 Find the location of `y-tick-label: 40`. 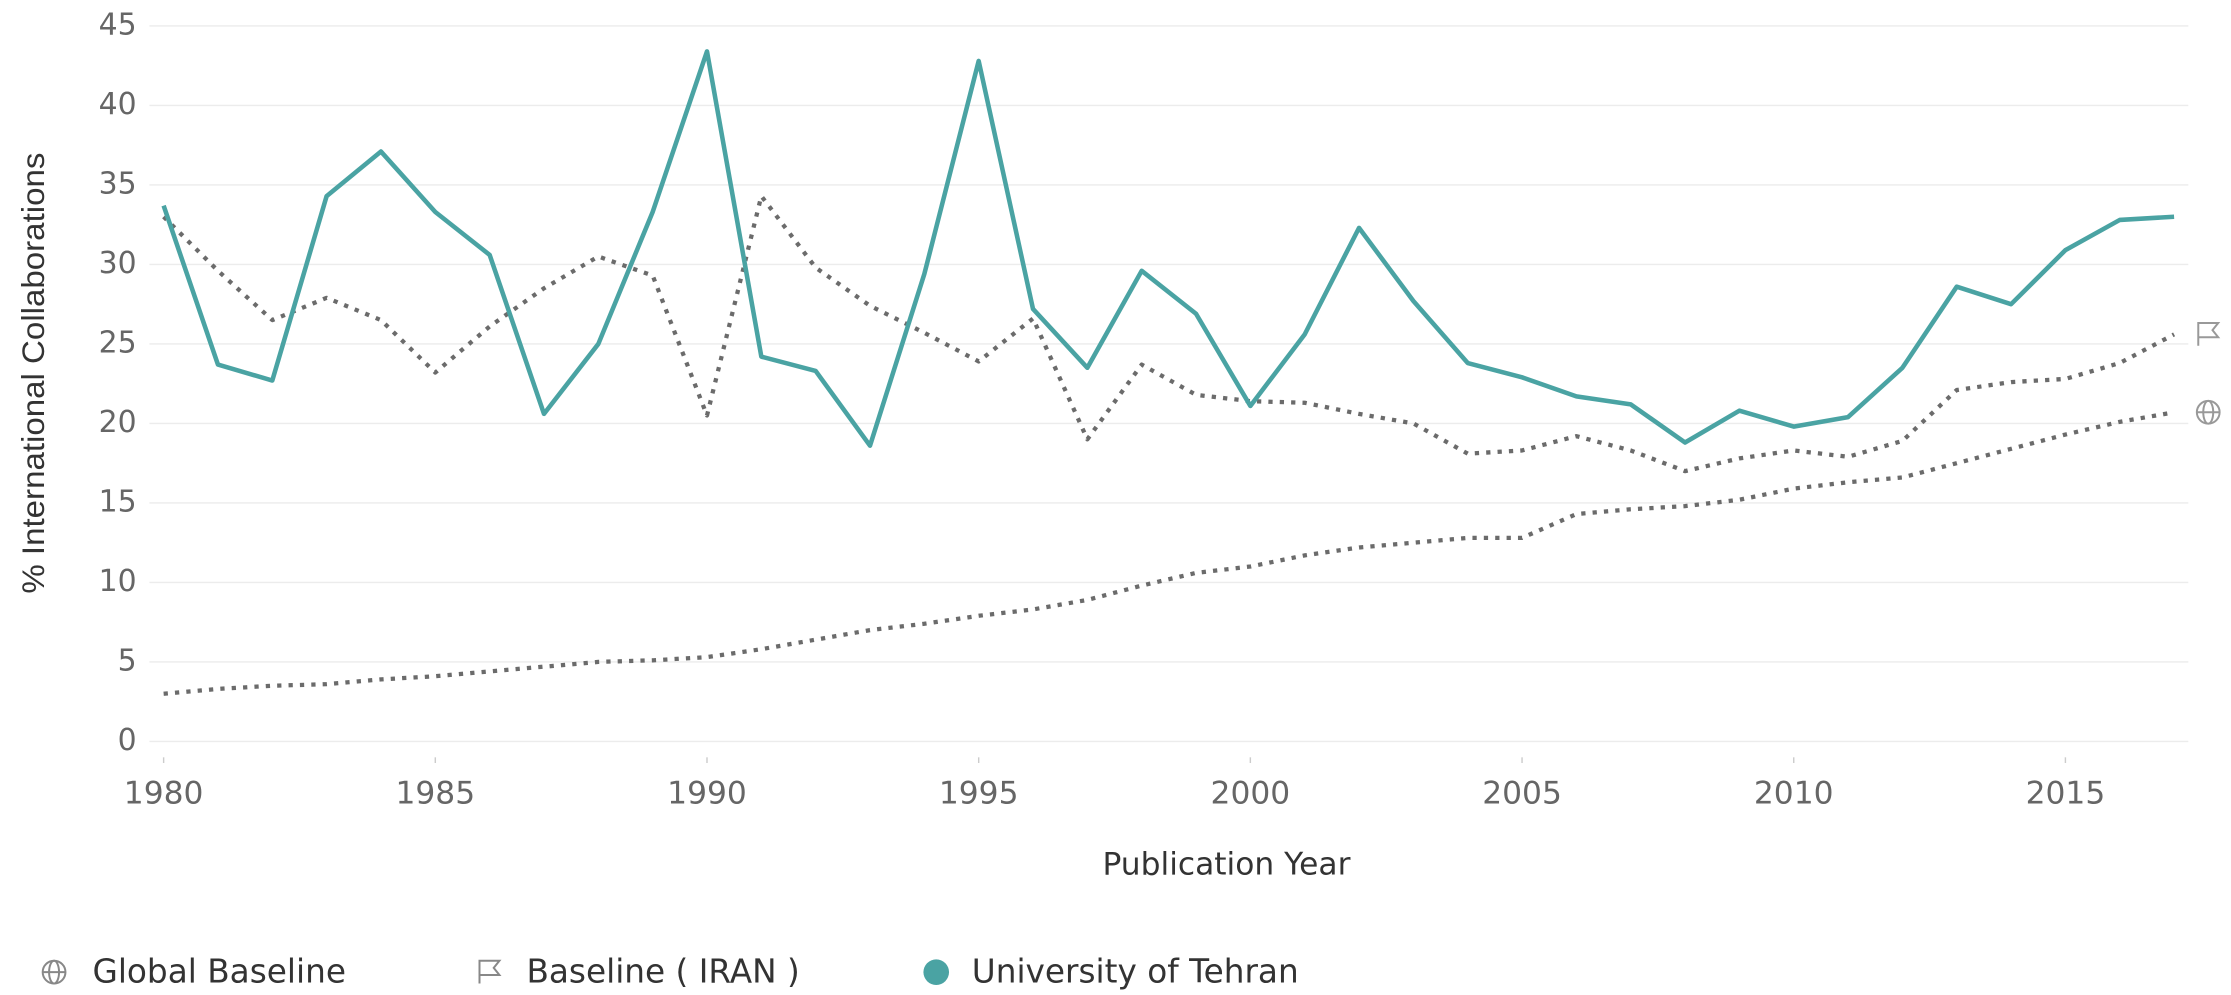

y-tick-label: 40 is located at coordinates (118, 104).